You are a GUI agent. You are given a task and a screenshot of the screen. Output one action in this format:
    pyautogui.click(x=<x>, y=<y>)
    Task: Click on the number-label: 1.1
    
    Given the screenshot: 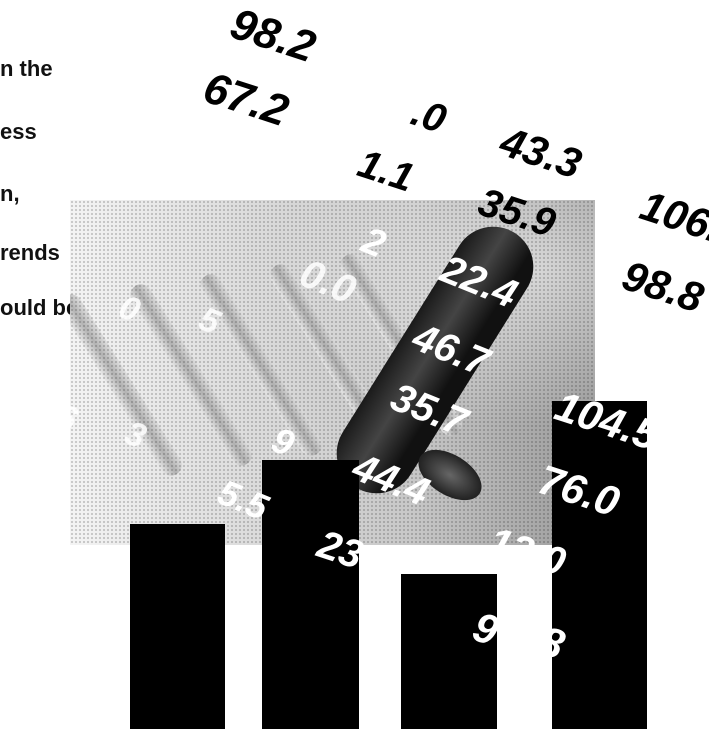 What is the action you would take?
    pyautogui.click(x=386, y=171)
    